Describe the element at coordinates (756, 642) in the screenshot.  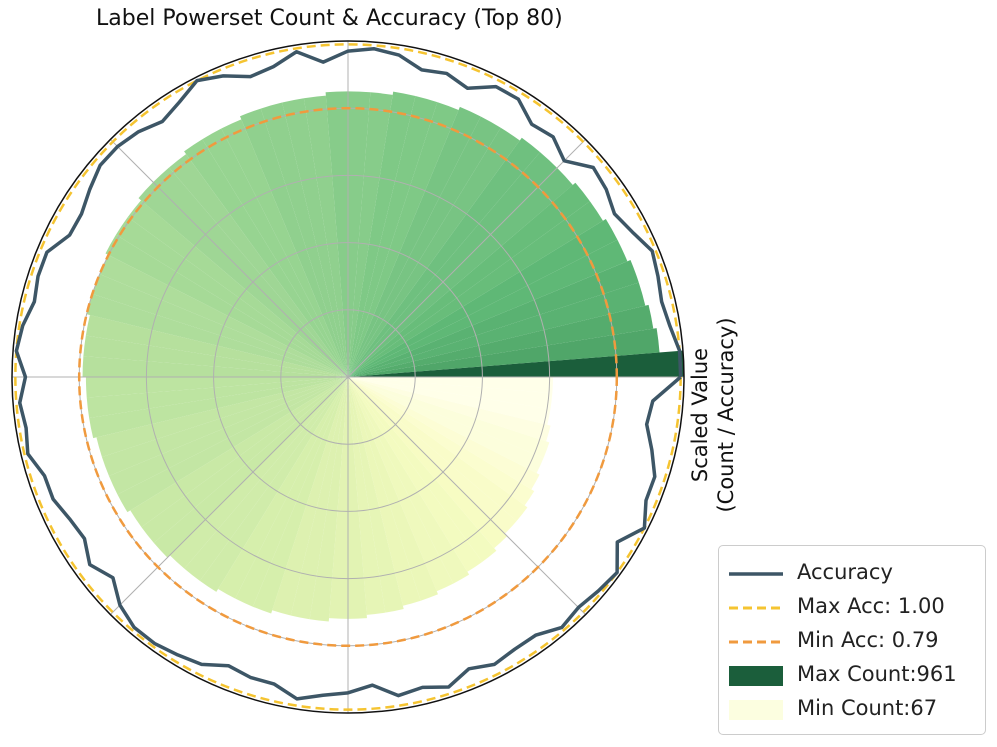
I see `legend-swatch-min-acc` at that location.